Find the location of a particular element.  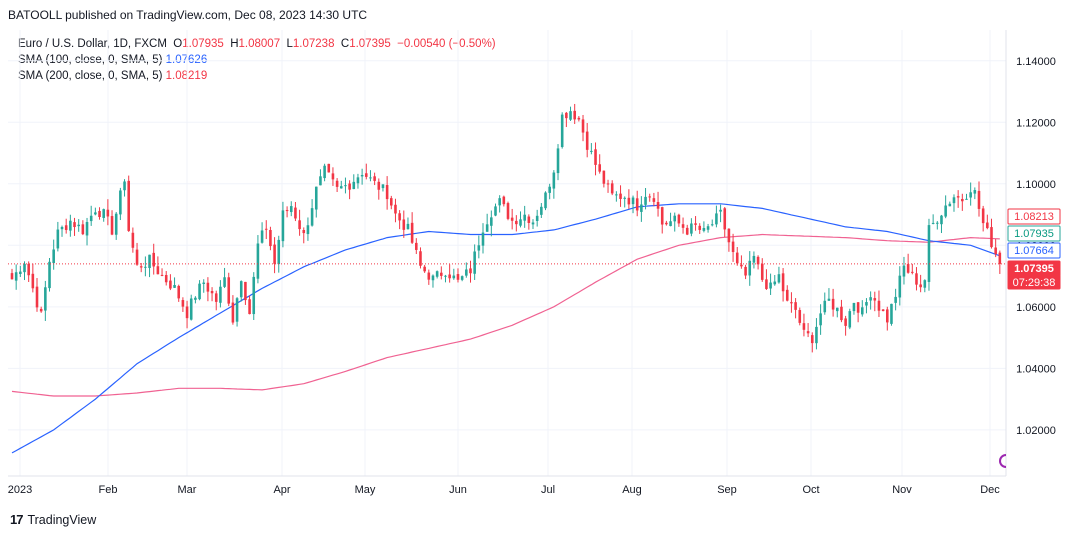

price-label-text: 1.07935 is located at coordinates (1034, 234).